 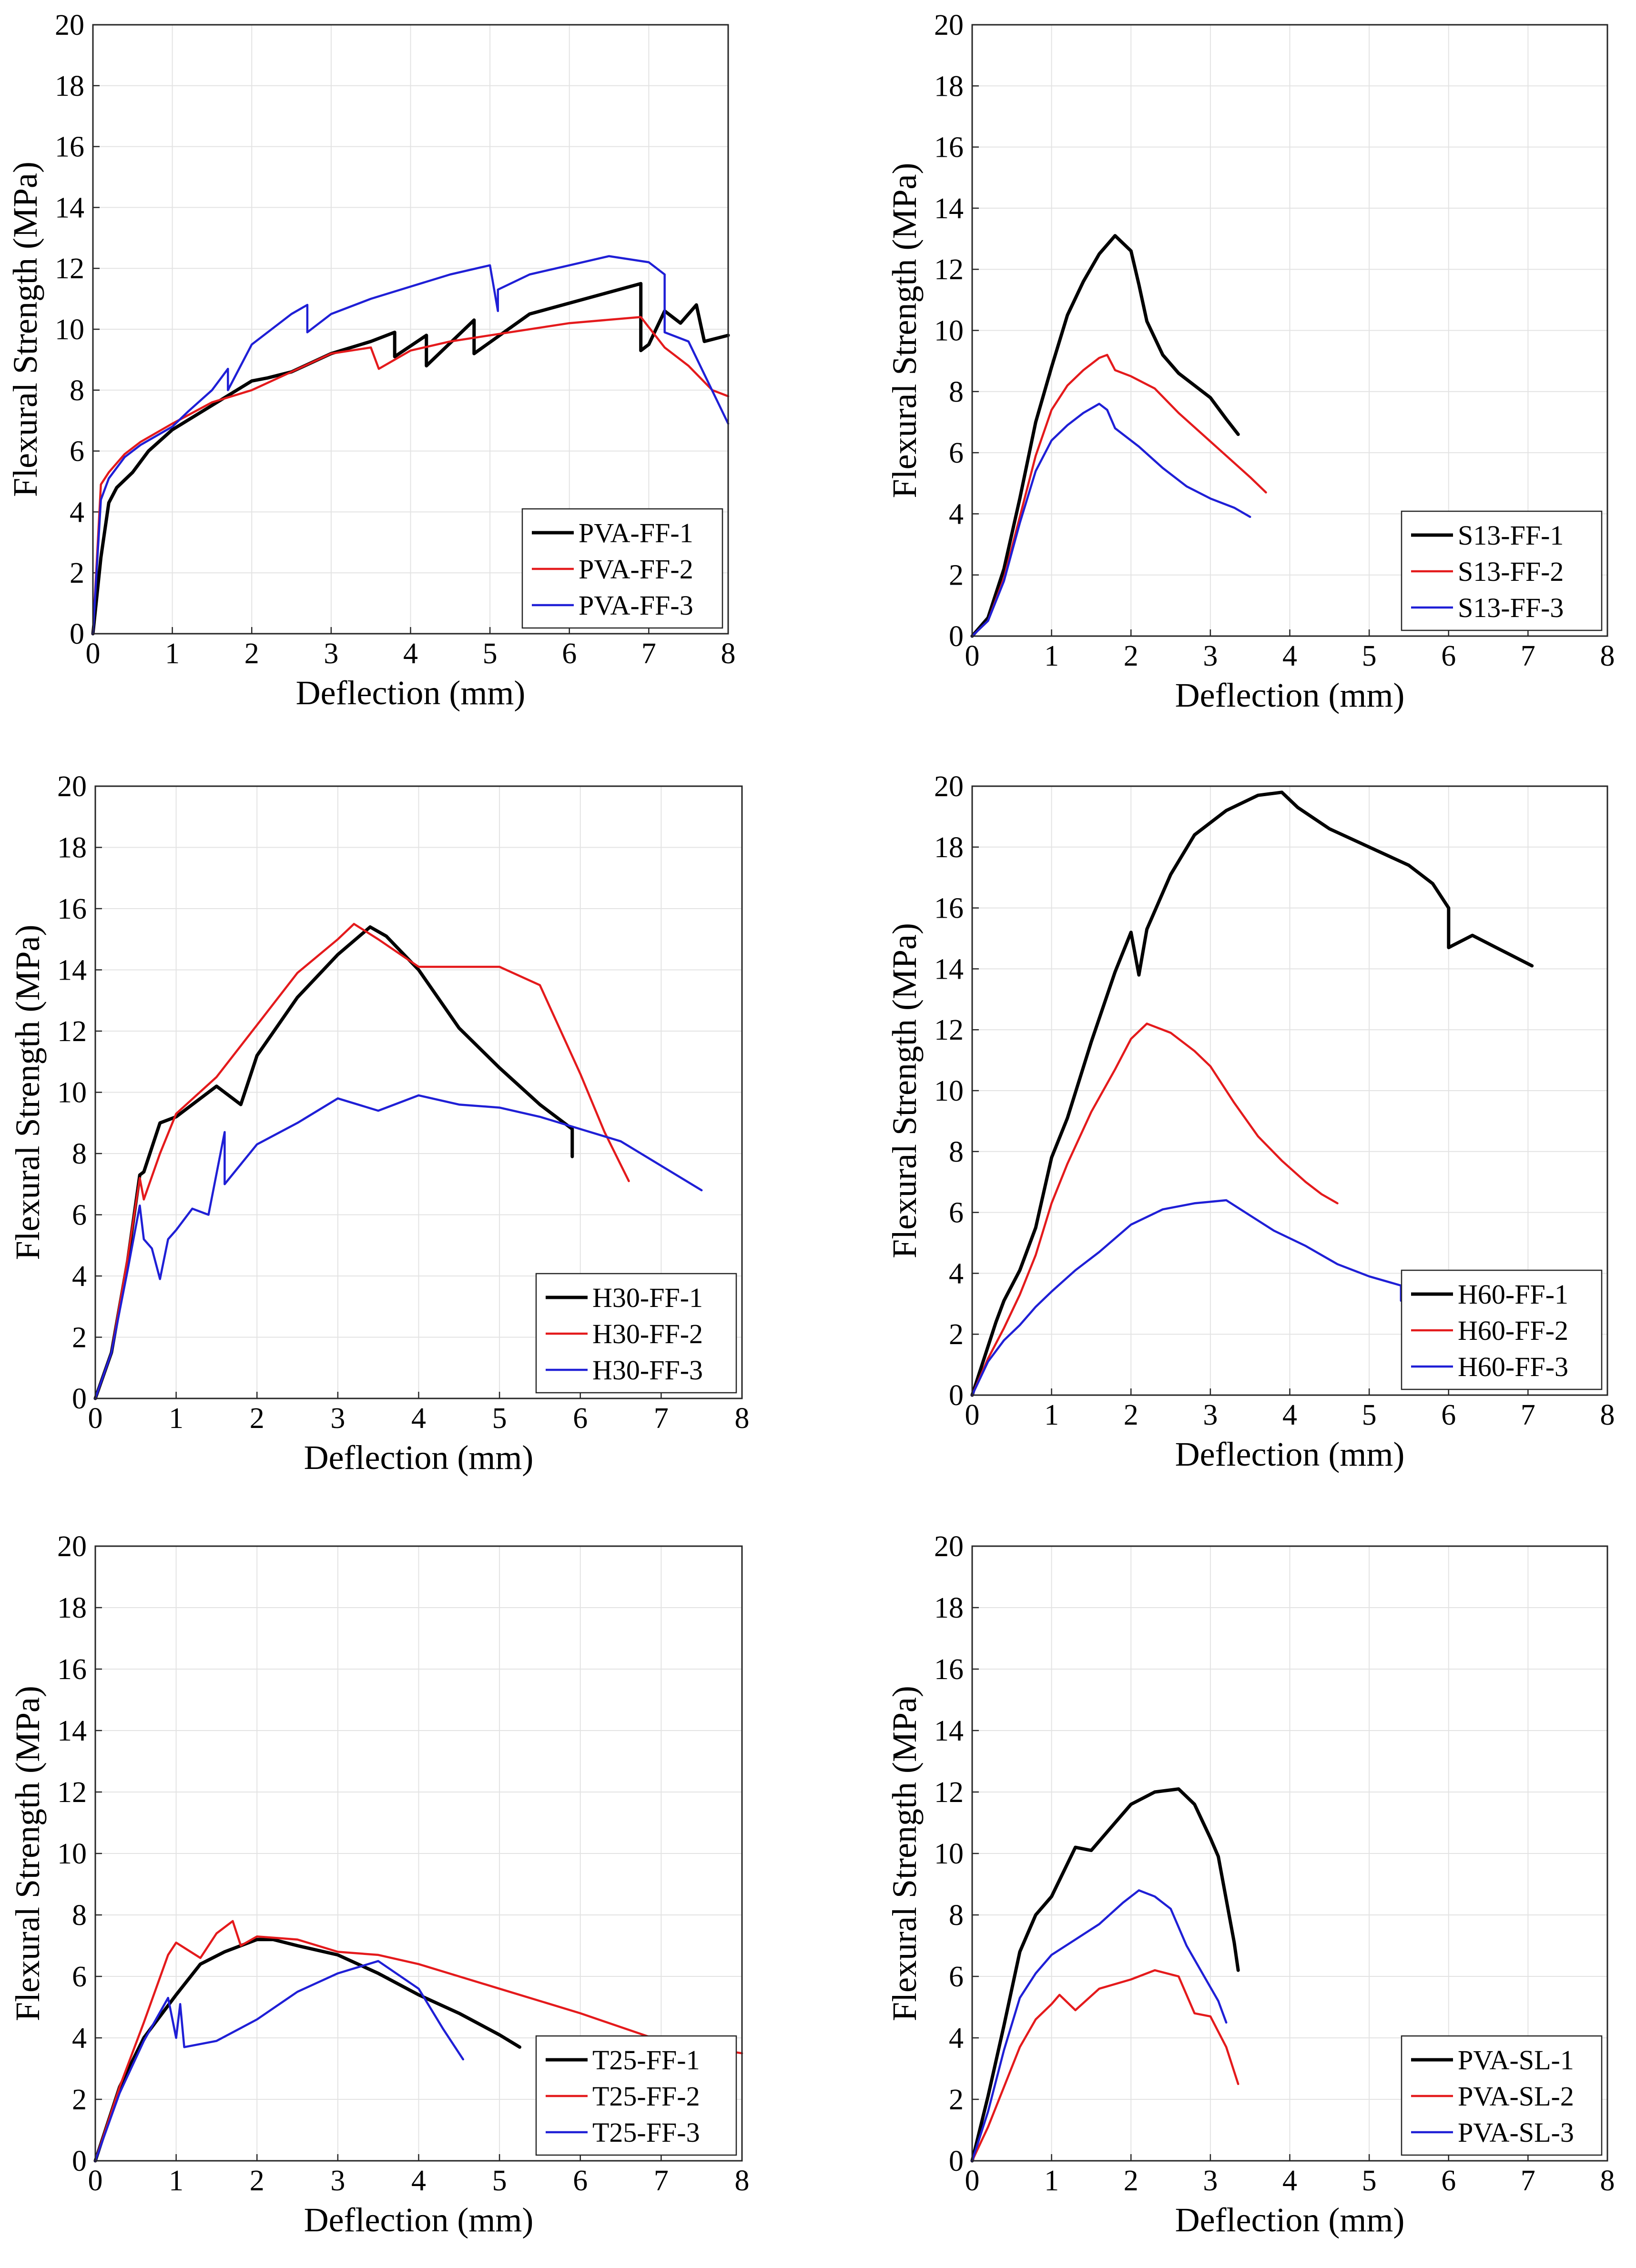 What do you see at coordinates (636, 2095) in the screenshot?
I see `legend: T25-FF-1 T25-FF-2 T25-FF-3` at bounding box center [636, 2095].